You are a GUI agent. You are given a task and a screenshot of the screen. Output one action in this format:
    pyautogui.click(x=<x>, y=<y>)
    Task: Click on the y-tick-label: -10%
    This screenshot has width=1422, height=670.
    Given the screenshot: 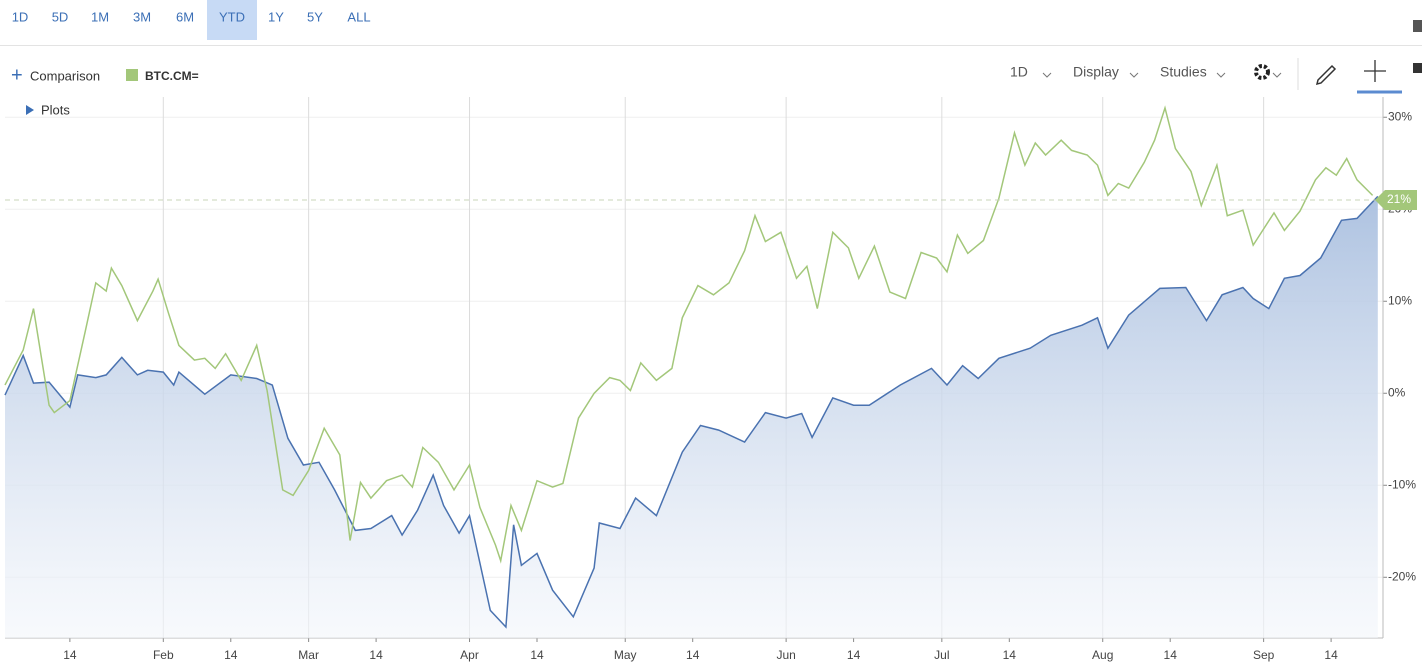 What is the action you would take?
    pyautogui.click(x=1402, y=484)
    